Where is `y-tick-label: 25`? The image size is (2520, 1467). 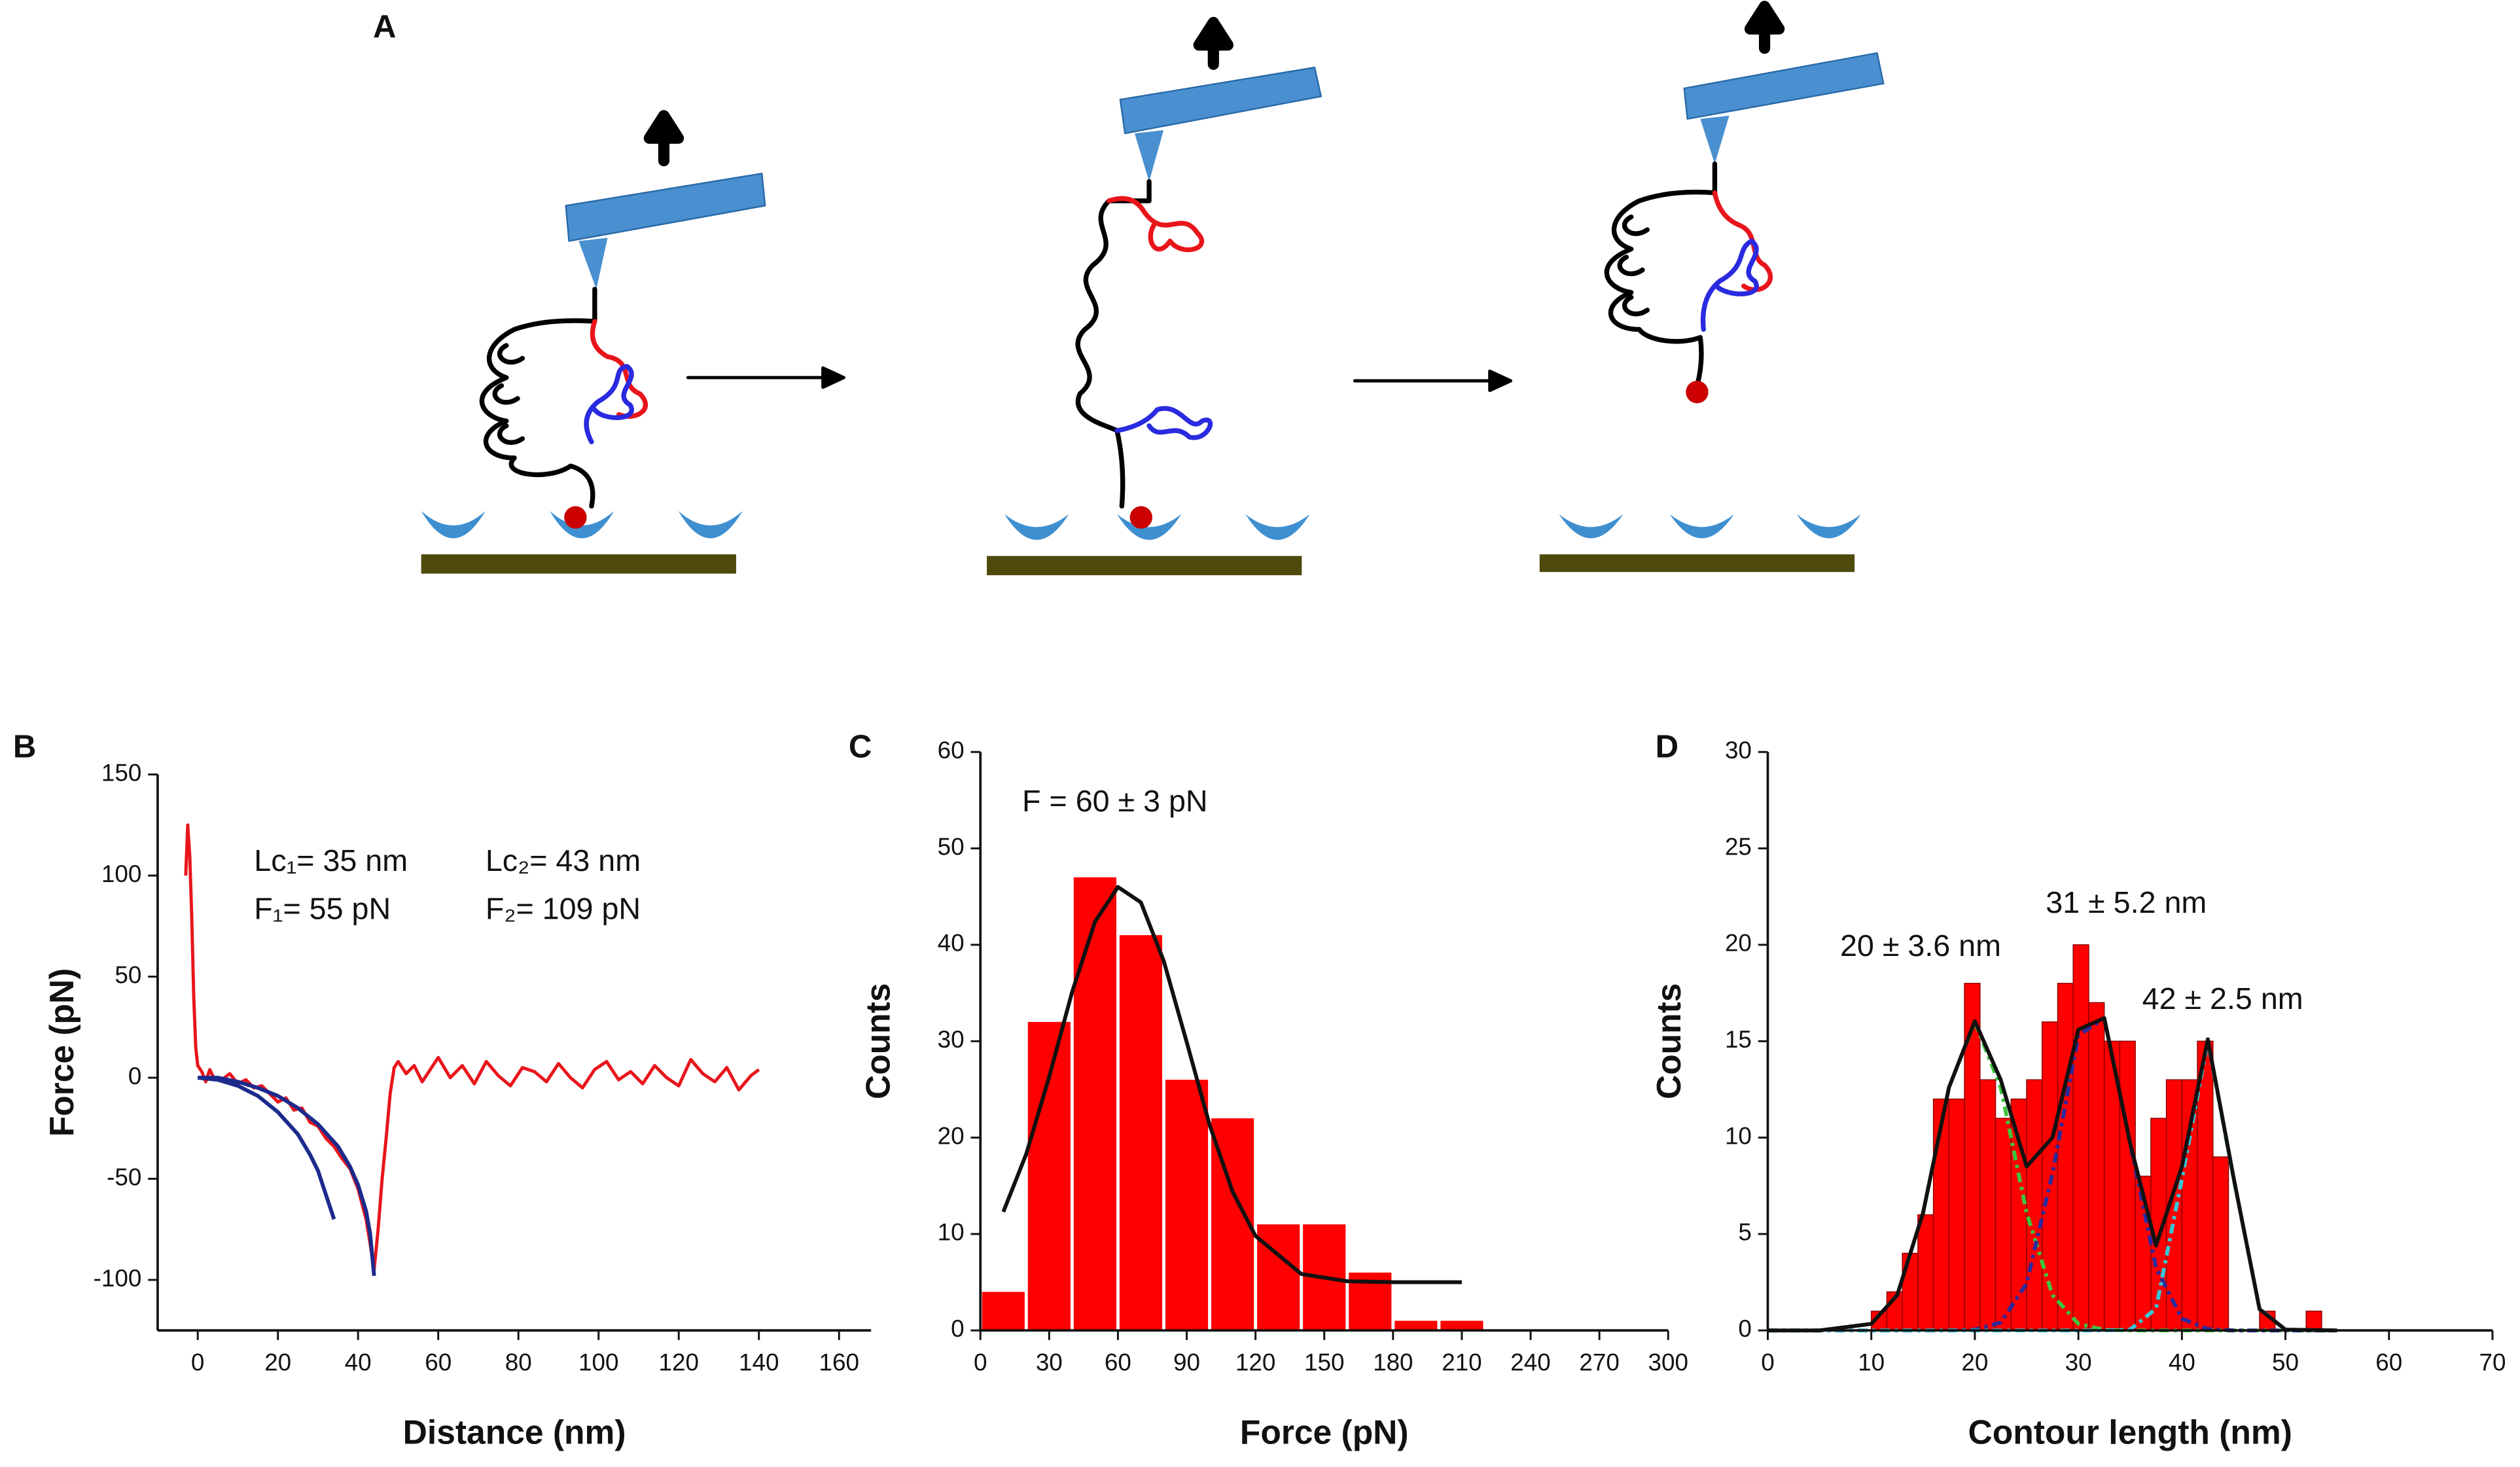 y-tick-label: 25 is located at coordinates (1738, 847).